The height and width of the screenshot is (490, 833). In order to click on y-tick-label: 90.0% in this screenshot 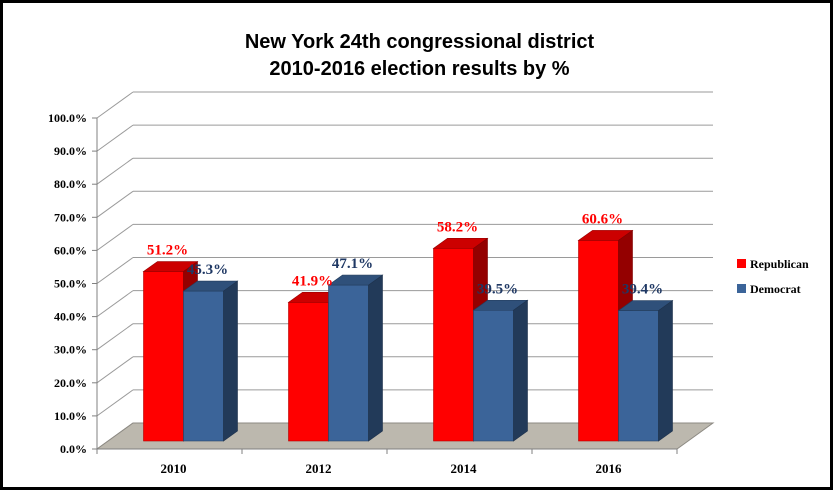, I will do `click(70, 151)`.